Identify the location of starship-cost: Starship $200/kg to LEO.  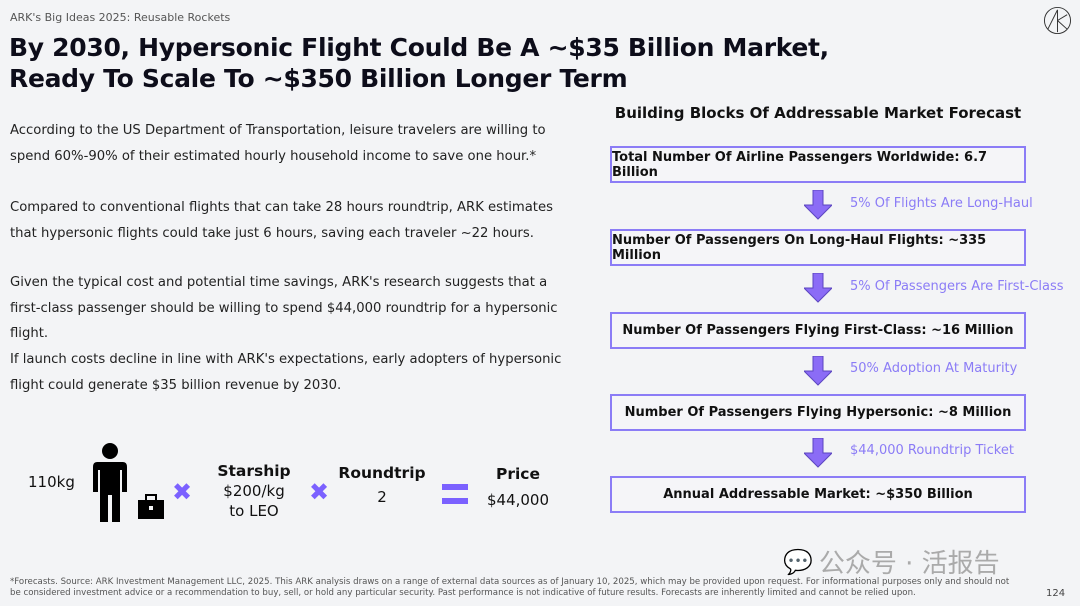
(254, 491).